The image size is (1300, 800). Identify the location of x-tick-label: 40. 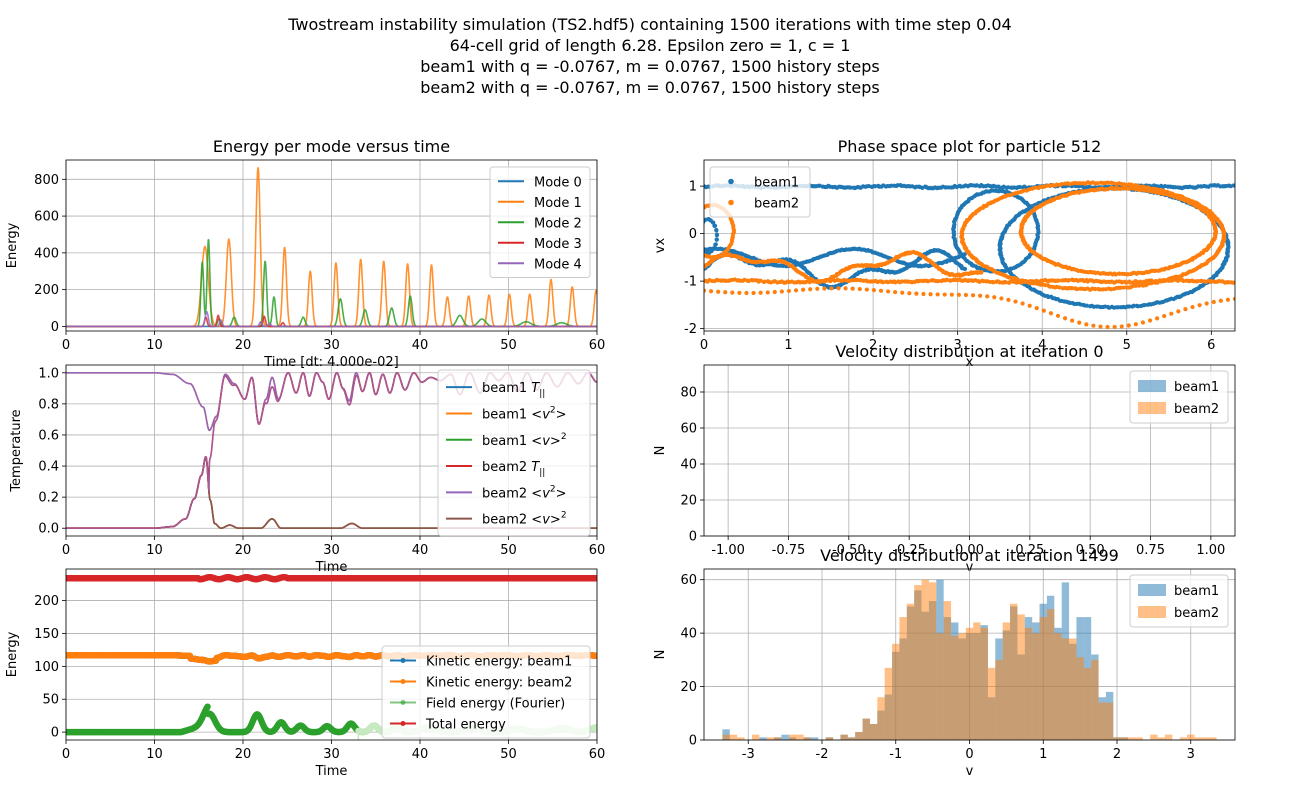
(420, 754).